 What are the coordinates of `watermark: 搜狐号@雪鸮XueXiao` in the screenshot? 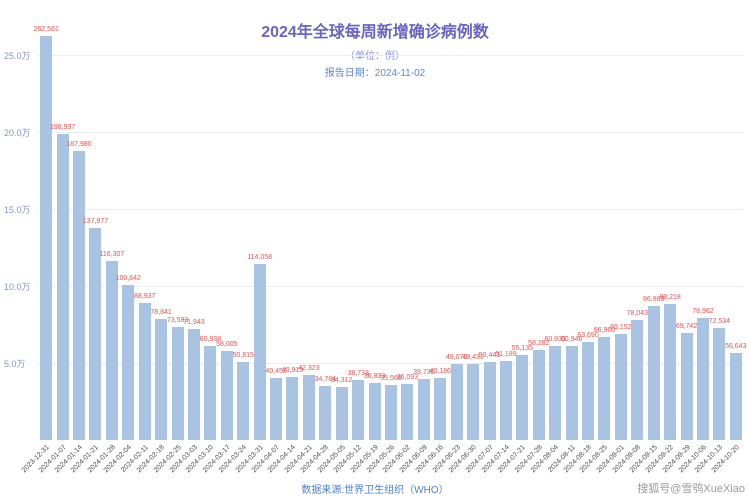 It's located at (691, 489).